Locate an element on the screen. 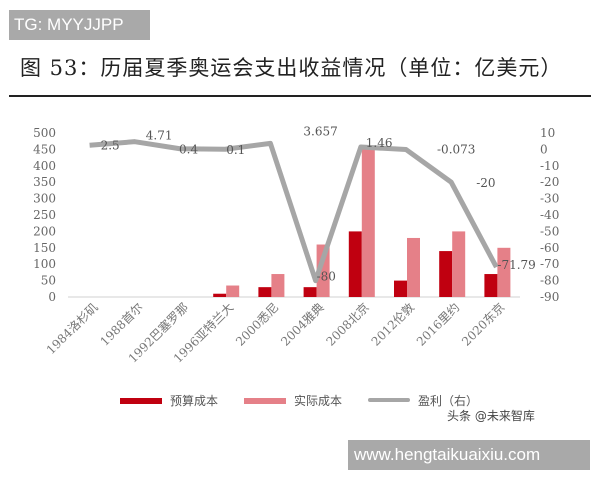  left-tick-label: 150 is located at coordinates (44, 248).